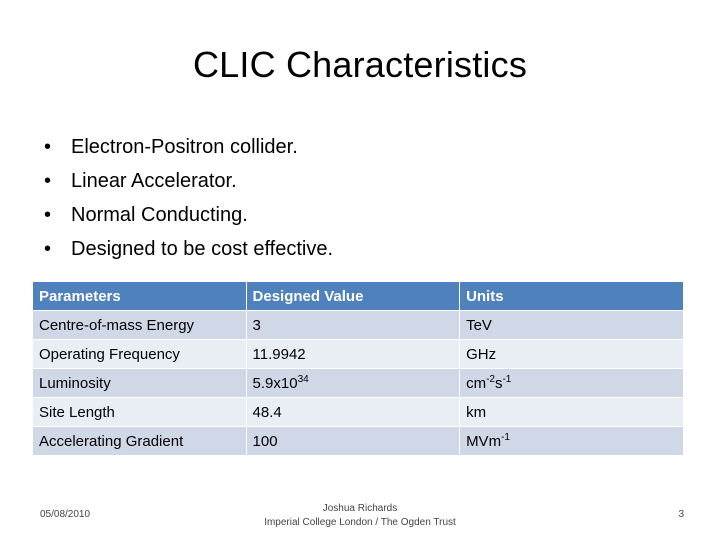  I want to click on table-header-row: Parameters Designed Value Units, so click(358, 296).